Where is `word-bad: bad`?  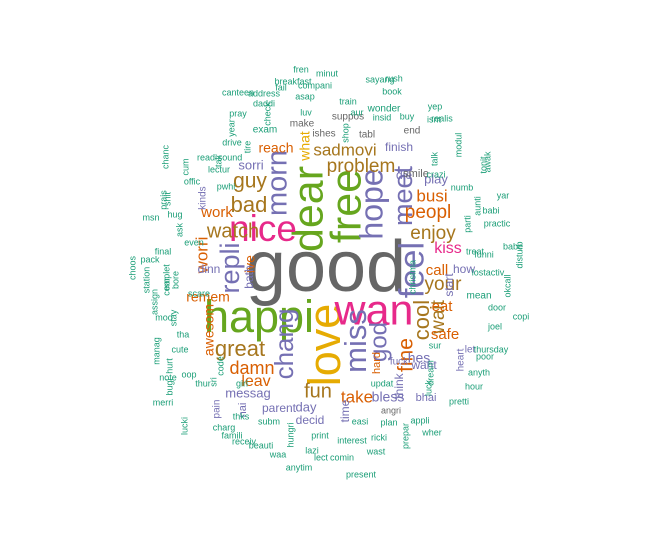
word-bad: bad is located at coordinates (249, 204).